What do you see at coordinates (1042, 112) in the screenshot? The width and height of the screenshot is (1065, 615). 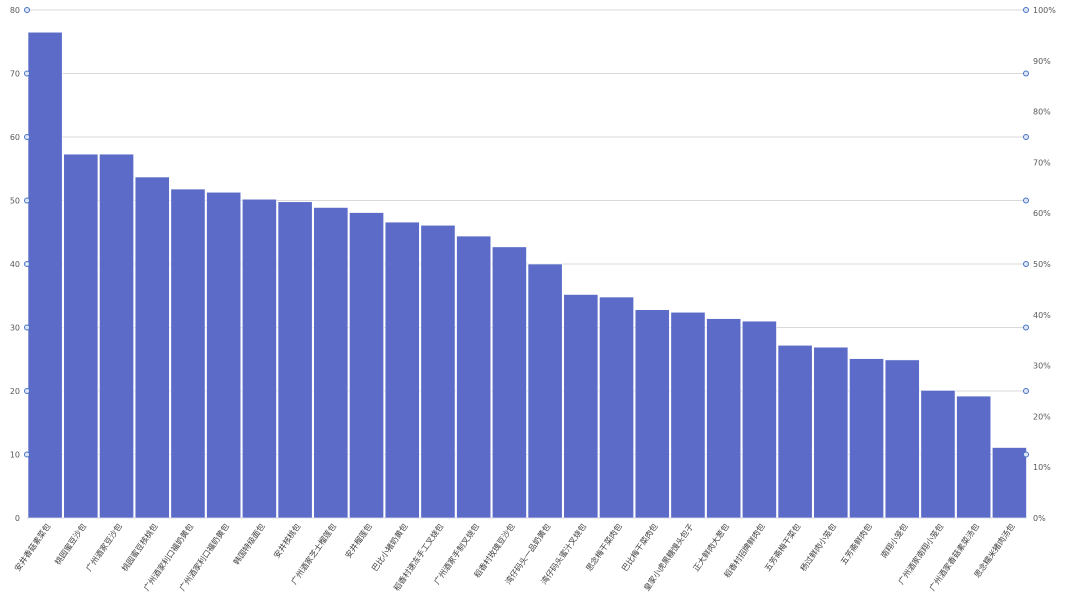 I see `y2-tick-label: 80%` at bounding box center [1042, 112].